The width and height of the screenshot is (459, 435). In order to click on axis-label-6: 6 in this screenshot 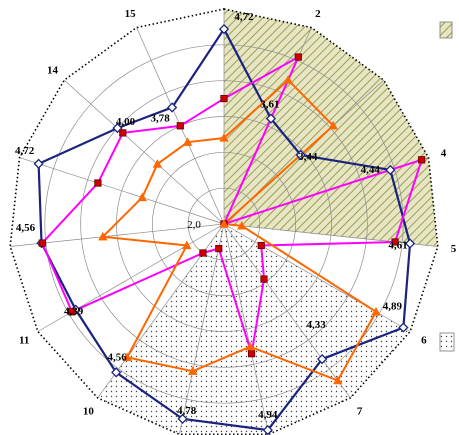, I will do `click(424, 340)`.